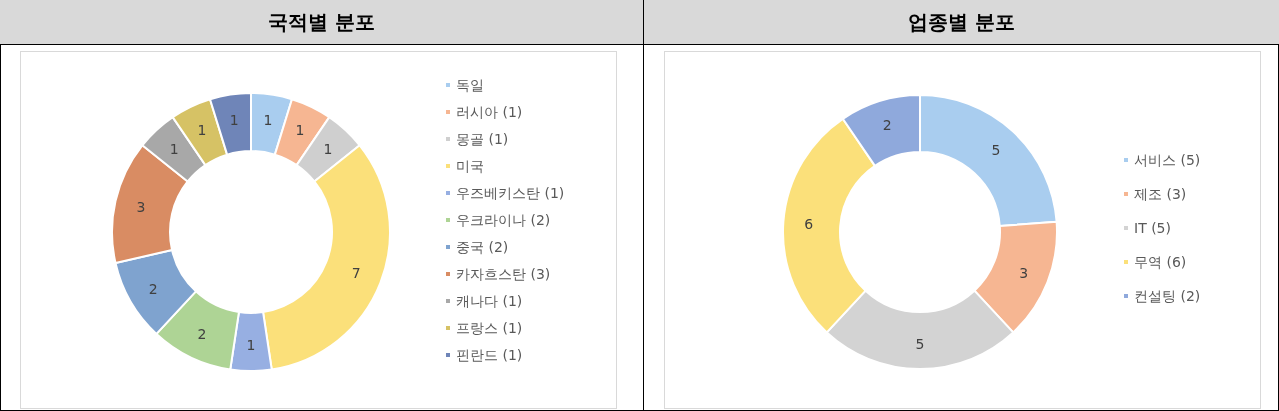 The width and height of the screenshot is (1279, 411). Describe the element at coordinates (1152, 228) in the screenshot. I see `legend-label: IT (5)` at that location.